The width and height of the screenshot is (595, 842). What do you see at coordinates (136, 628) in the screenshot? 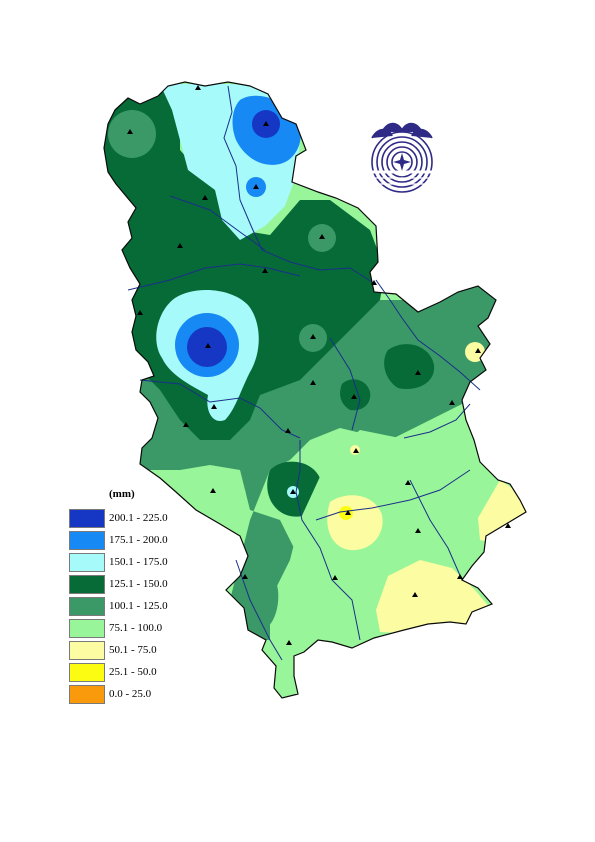
I see `legend-label: 75.1 - 100.0` at bounding box center [136, 628].